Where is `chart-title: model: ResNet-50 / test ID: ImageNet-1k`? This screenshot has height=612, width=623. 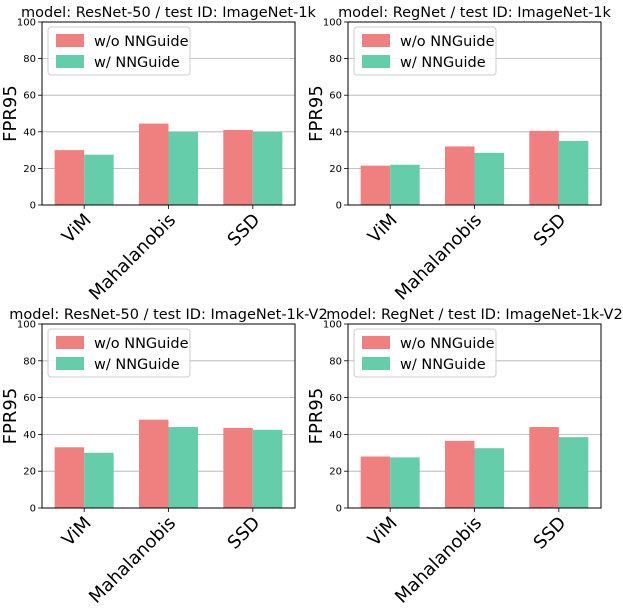 chart-title: model: ResNet-50 / test ID: ImageNet-1k is located at coordinates (168, 13).